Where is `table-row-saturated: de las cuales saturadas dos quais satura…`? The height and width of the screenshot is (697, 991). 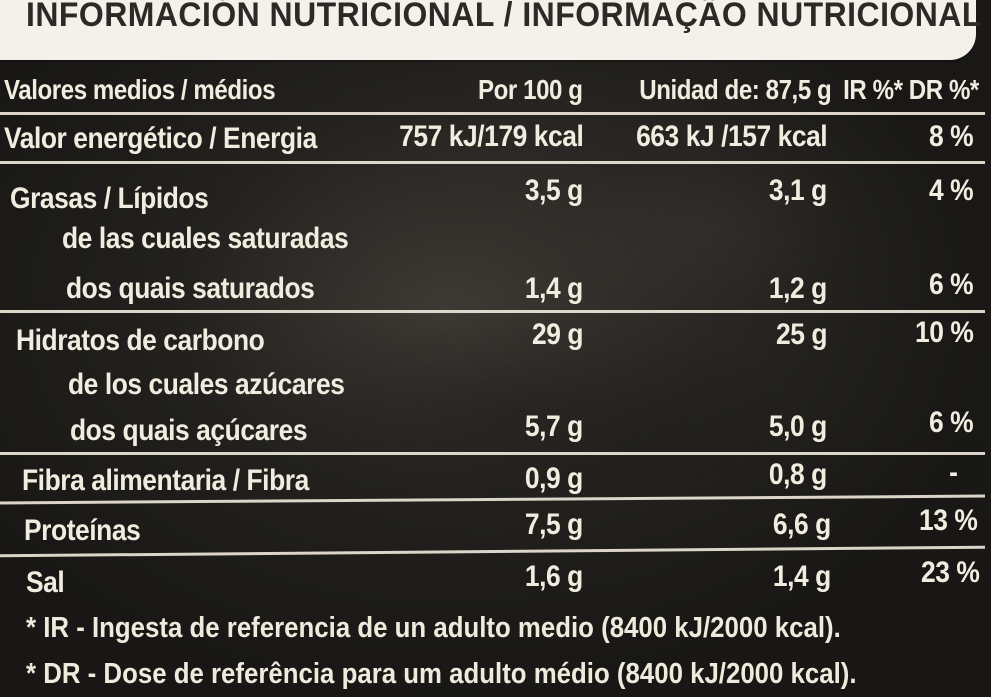 table-row-saturated: de las cuales saturadas dos quais satura… is located at coordinates (495, 261).